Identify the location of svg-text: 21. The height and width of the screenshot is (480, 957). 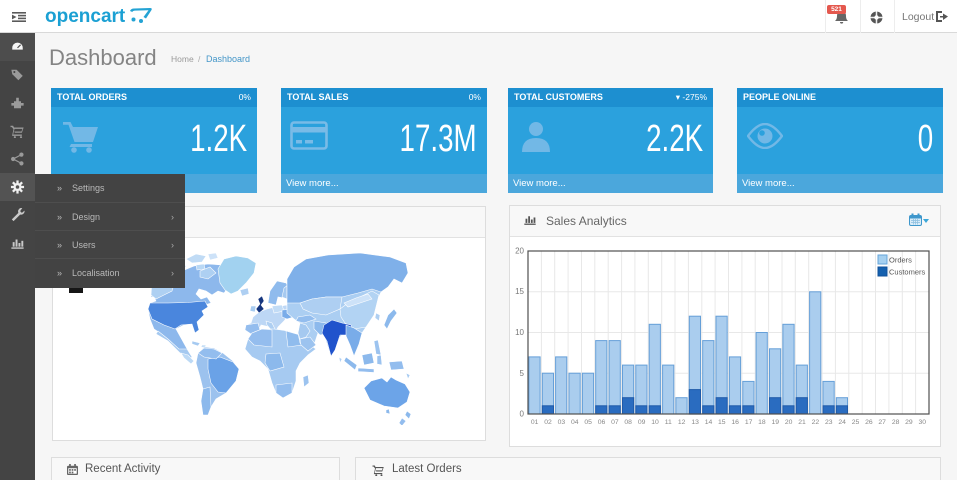
(802, 422).